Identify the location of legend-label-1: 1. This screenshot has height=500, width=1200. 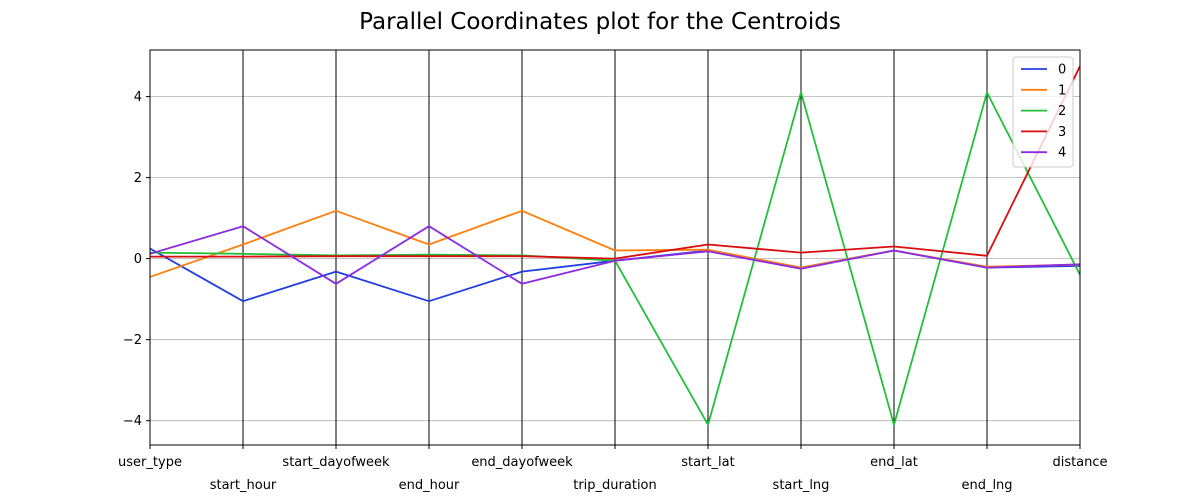
(1062, 90).